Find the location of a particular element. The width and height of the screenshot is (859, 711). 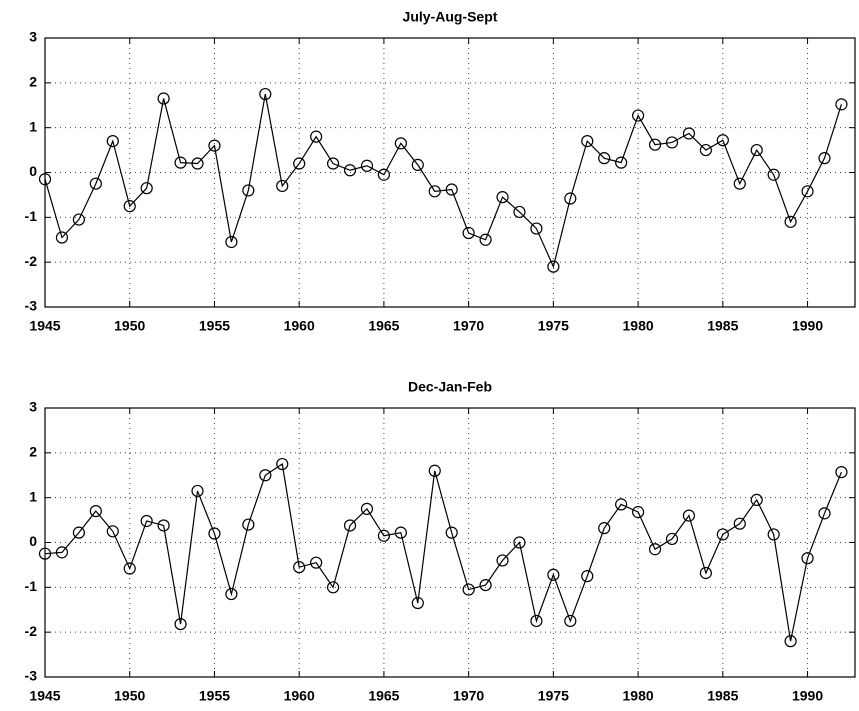

y-tick-label: 3 is located at coordinates (33, 37).